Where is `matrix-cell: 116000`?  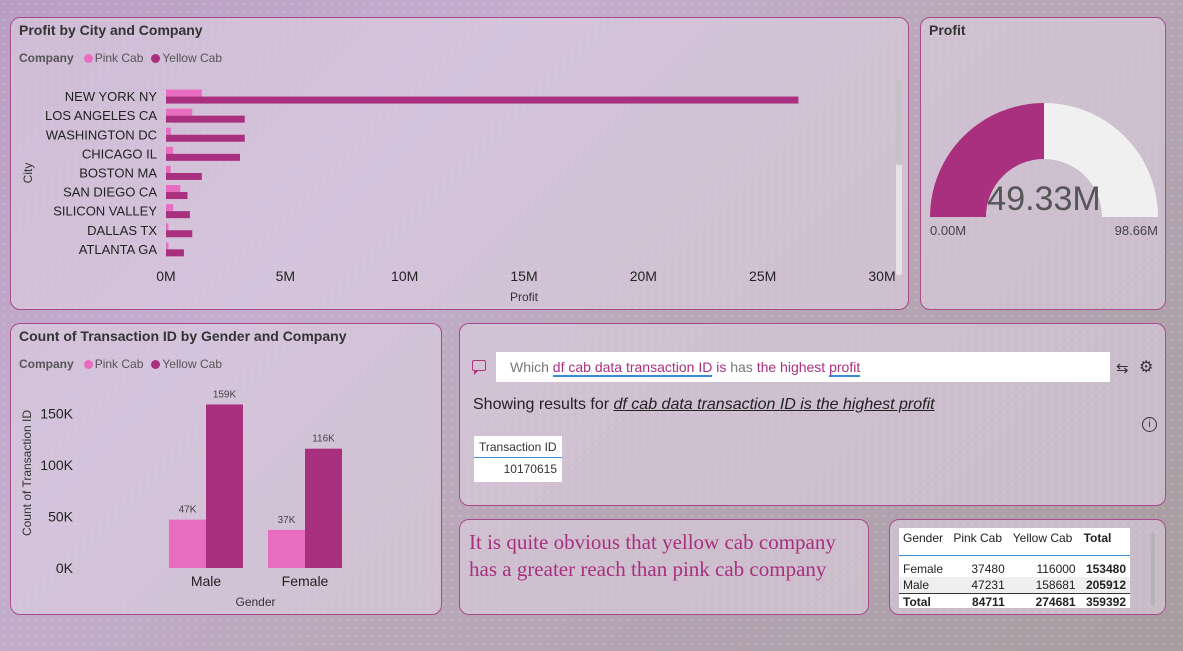 matrix-cell: 116000 is located at coordinates (1056, 569).